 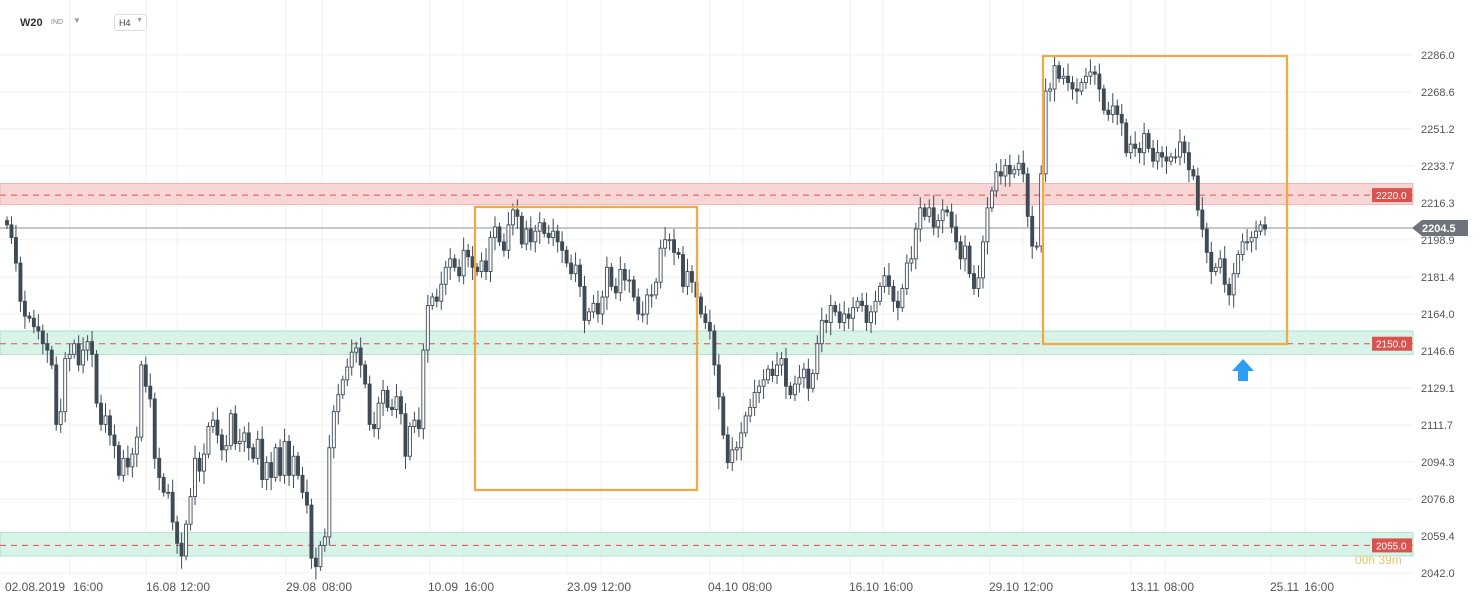 I want to click on timeframe-select: H4 ▼, so click(x=130, y=22).